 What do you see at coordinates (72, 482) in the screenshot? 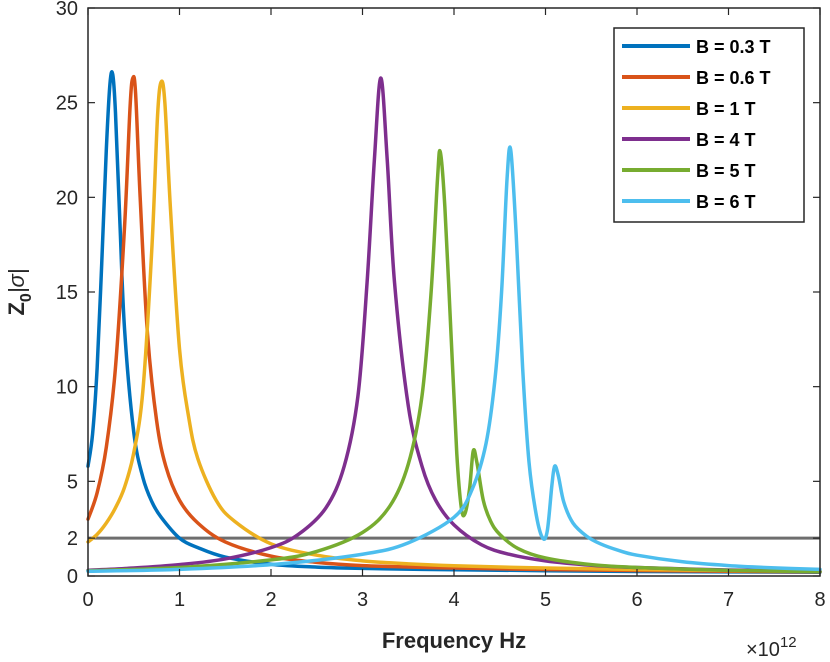
I see `y-tick-label: 5` at bounding box center [72, 482].